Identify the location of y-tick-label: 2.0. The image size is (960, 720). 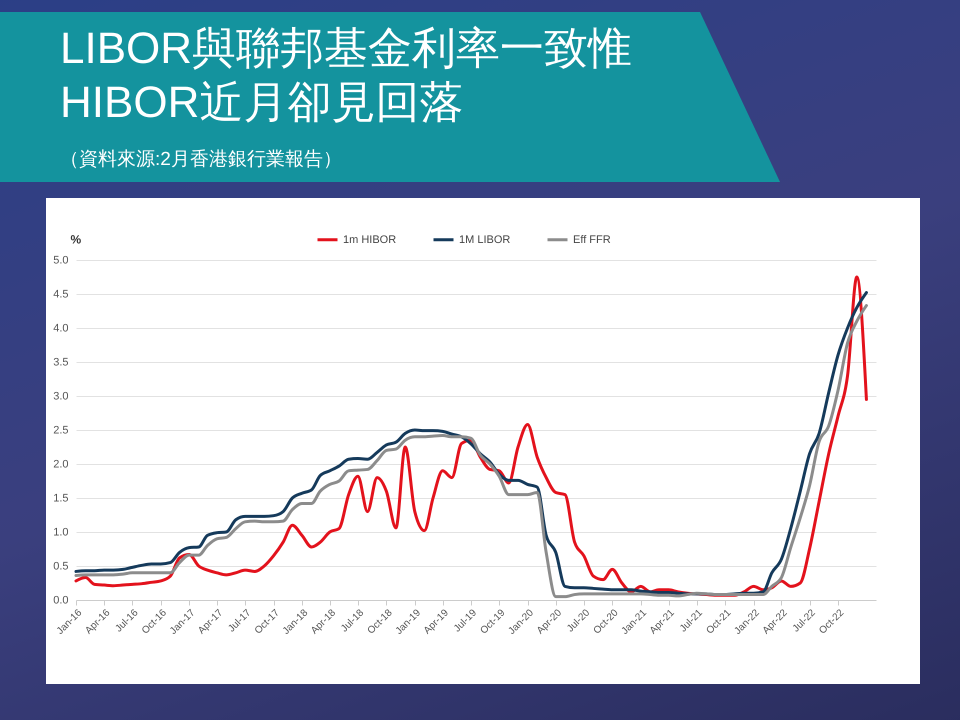
(60, 464).